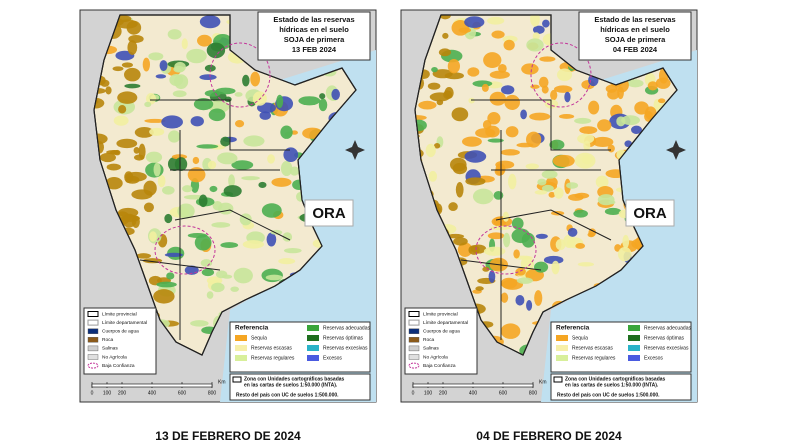 This screenshot has width=785, height=447. Describe the element at coordinates (594, 358) in the screenshot. I see `reference-label: Reservas regulares` at that location.